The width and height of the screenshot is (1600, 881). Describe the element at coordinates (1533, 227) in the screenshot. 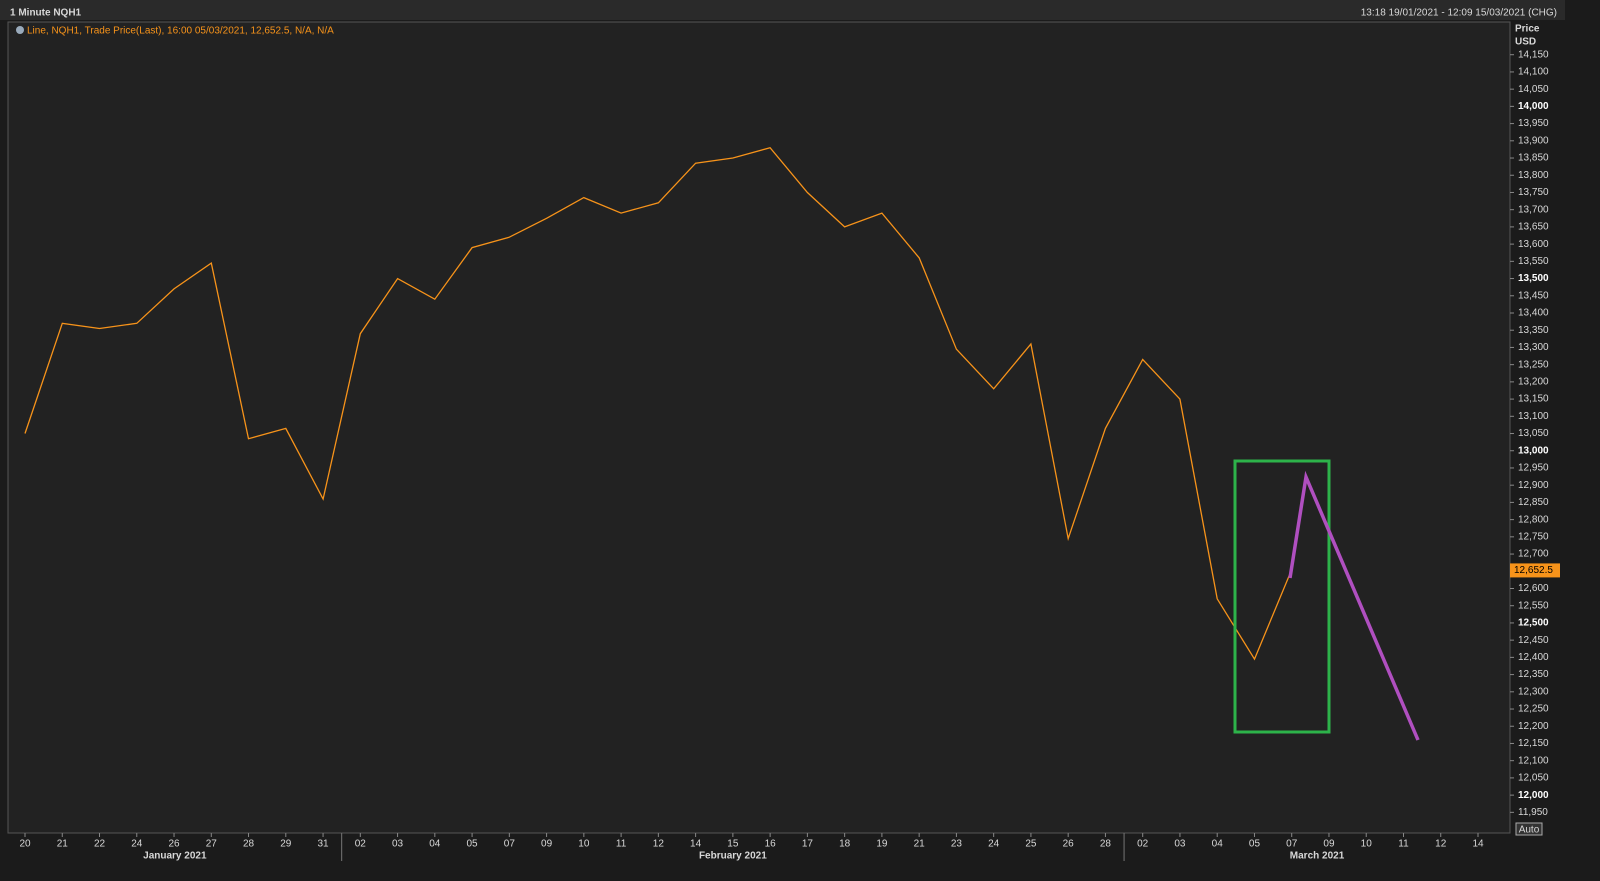

I see `y-tick-label: 13,650` at that location.